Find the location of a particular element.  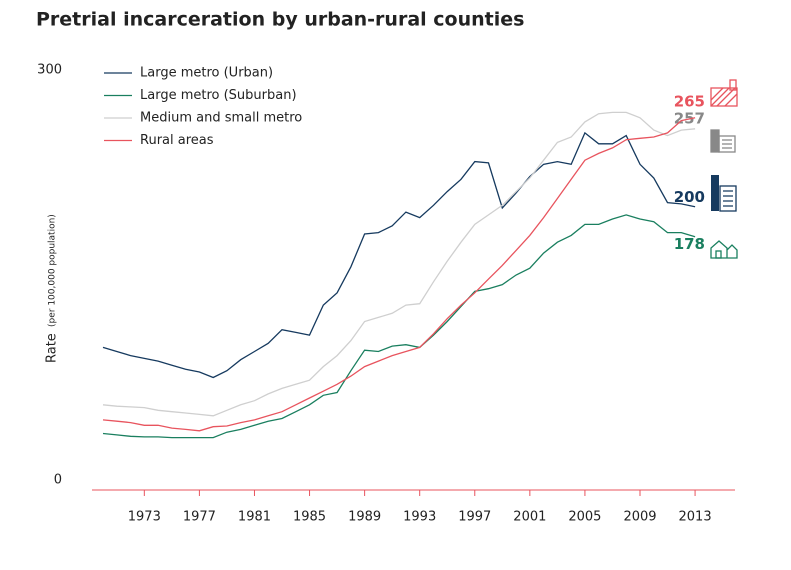

x-tick-label: 2001 is located at coordinates (529, 517).